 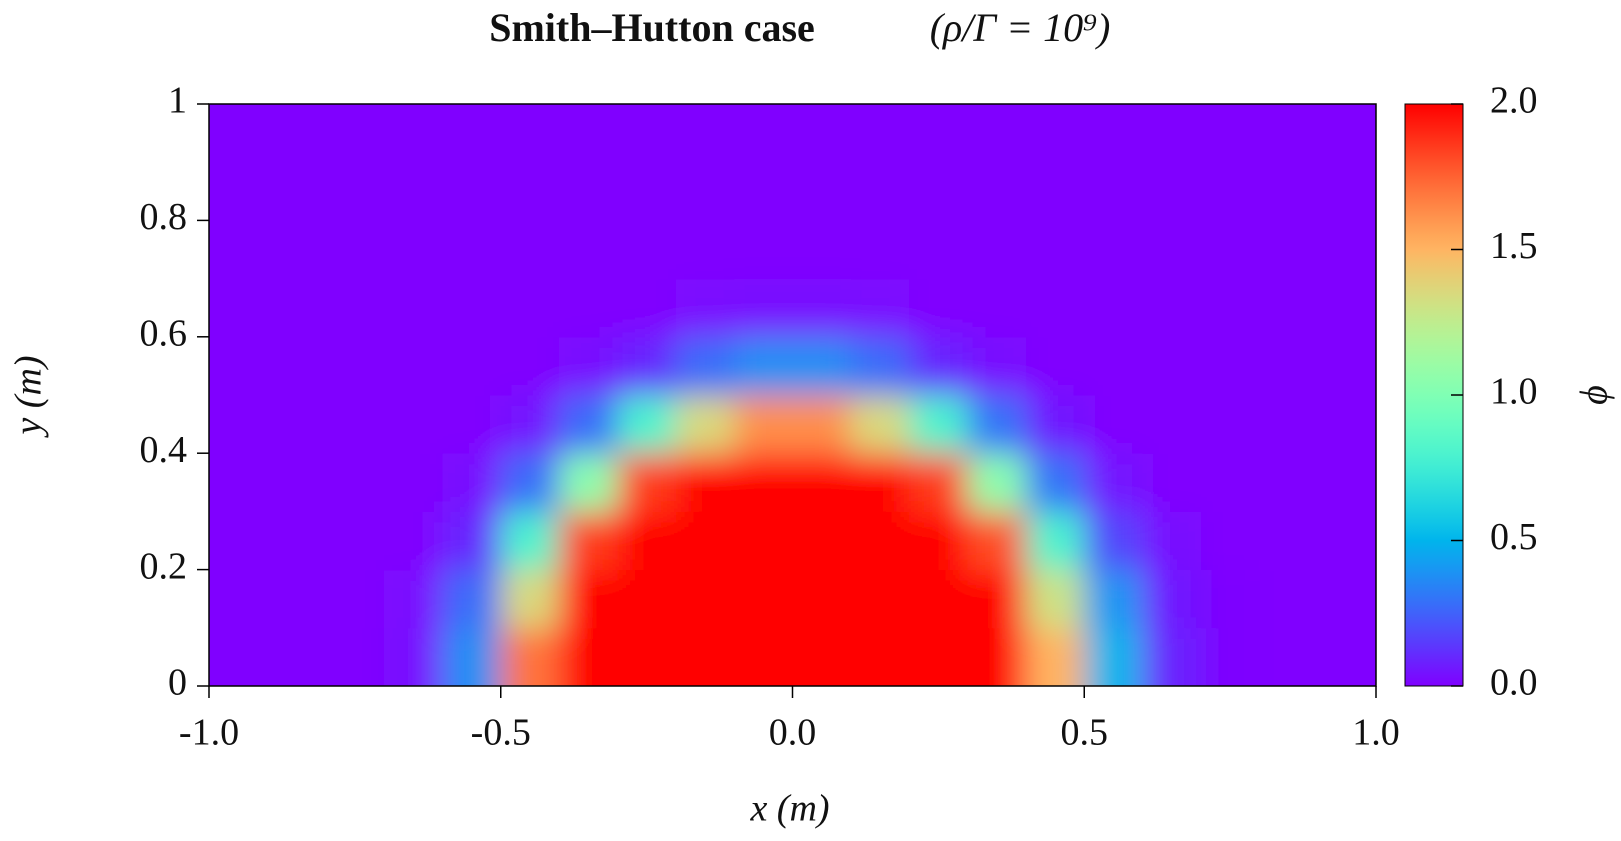 I want to click on y-tick-label: 0.4, so click(x=164, y=450).